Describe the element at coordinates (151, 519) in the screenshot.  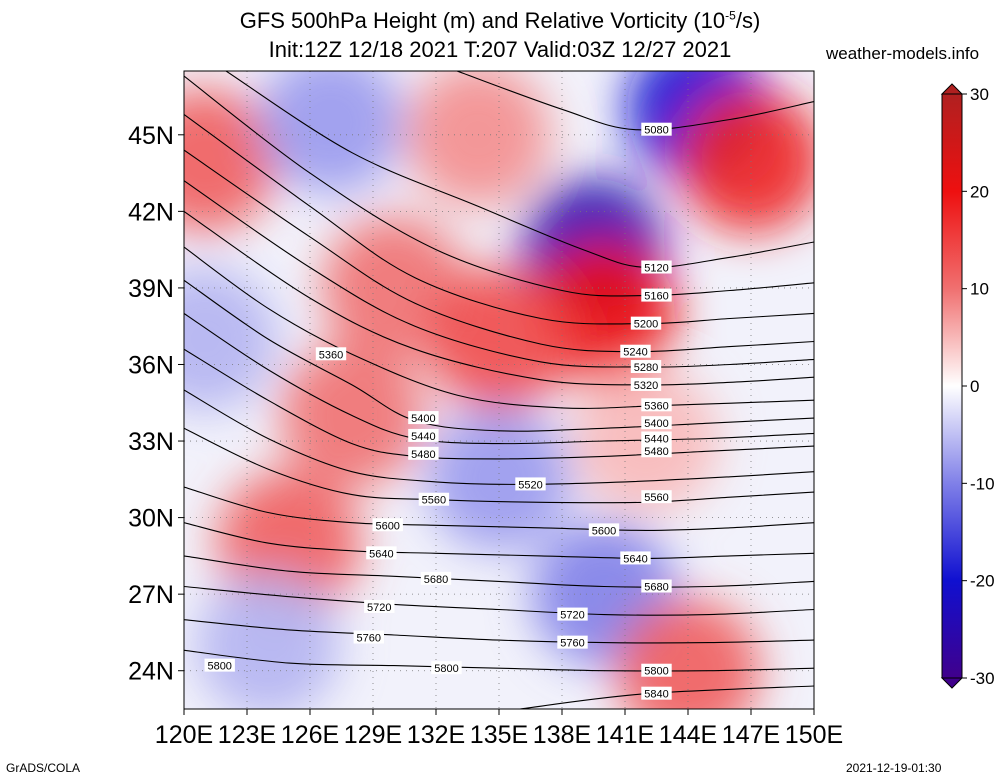
I see `y-tick-label: 30N` at that location.